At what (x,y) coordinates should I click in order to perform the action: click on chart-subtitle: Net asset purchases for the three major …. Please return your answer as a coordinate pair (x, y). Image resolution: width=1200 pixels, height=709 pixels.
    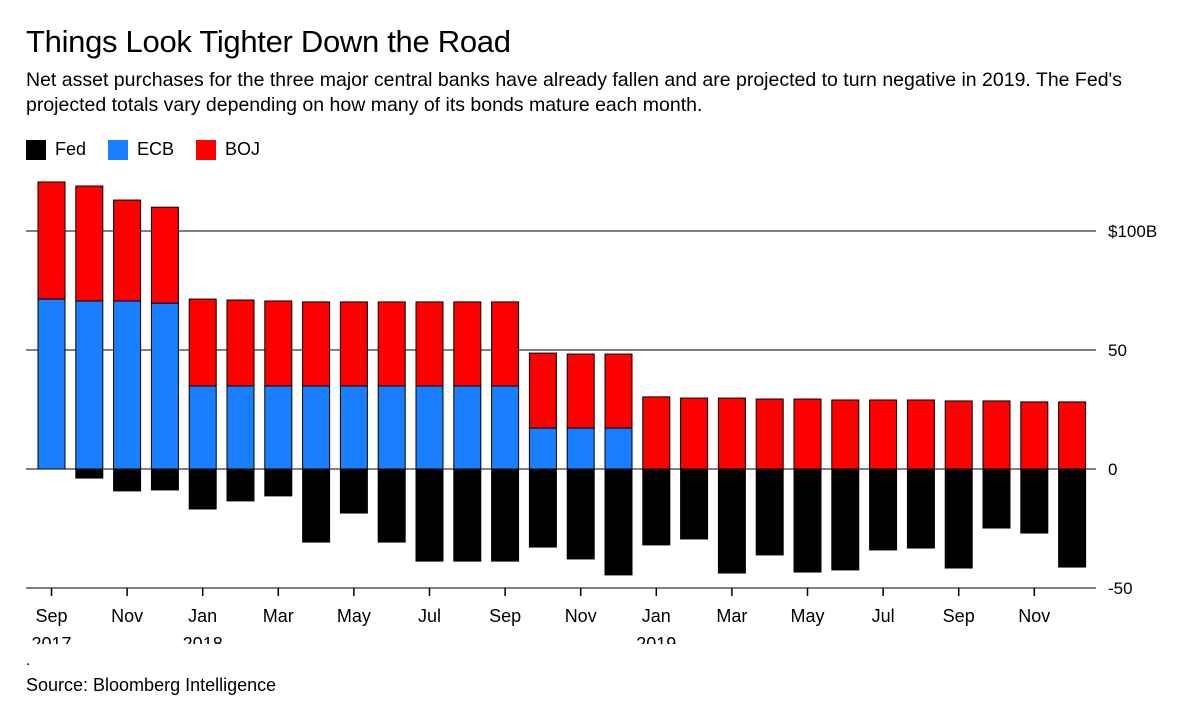
    Looking at the image, I should click on (574, 92).